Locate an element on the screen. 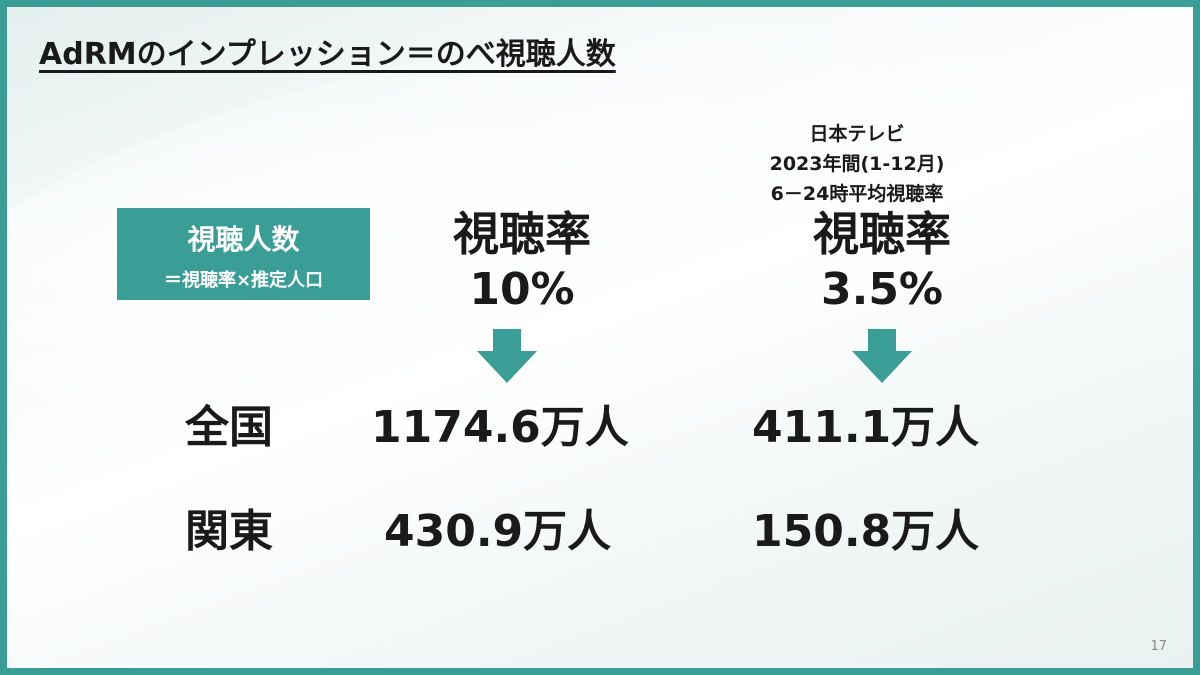  rate-column-1: 視聴率 10% is located at coordinates (522, 263).